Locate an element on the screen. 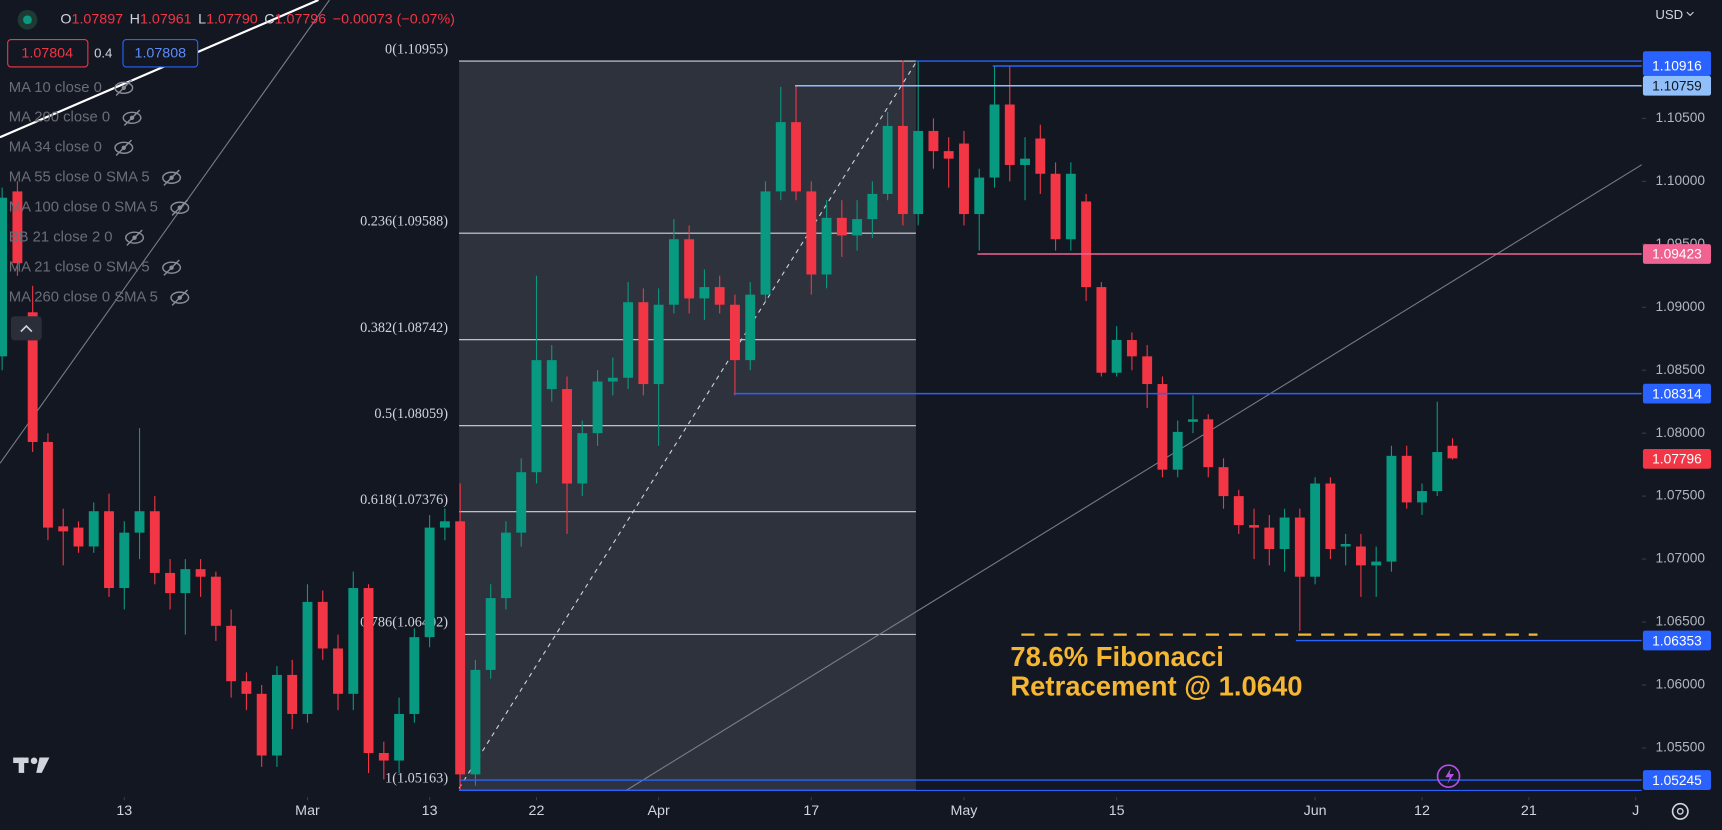  ohlc-value: 1.07961 is located at coordinates (166, 20).